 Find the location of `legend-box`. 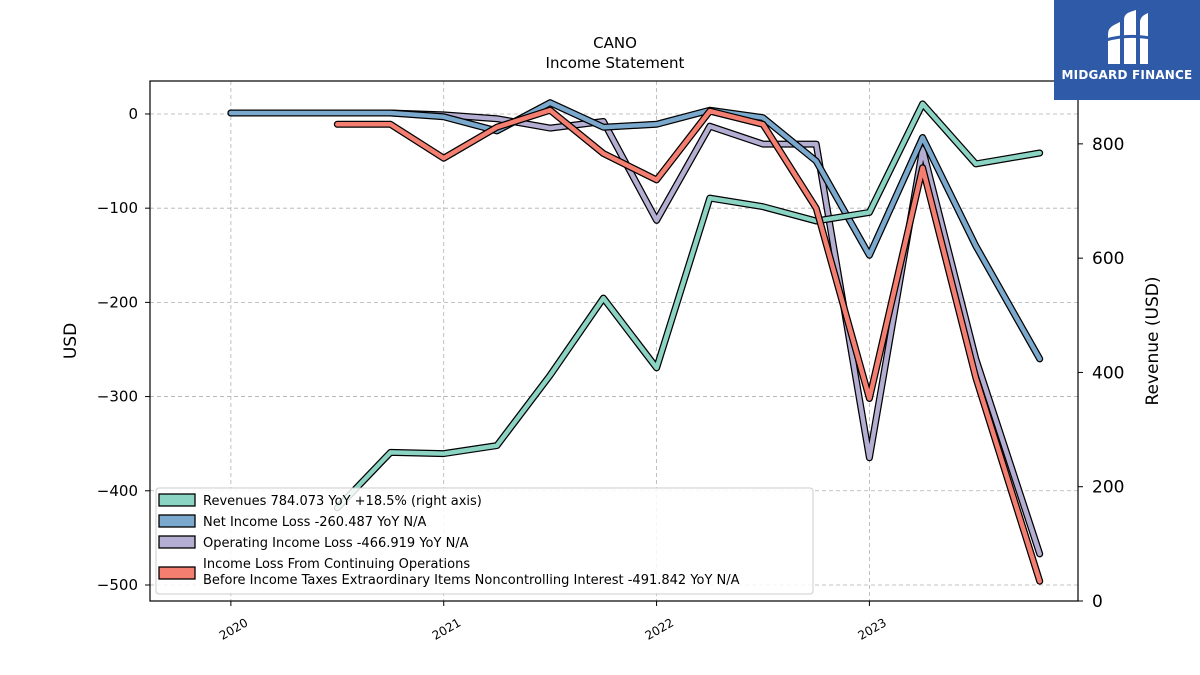

legend-box is located at coordinates (484, 541).